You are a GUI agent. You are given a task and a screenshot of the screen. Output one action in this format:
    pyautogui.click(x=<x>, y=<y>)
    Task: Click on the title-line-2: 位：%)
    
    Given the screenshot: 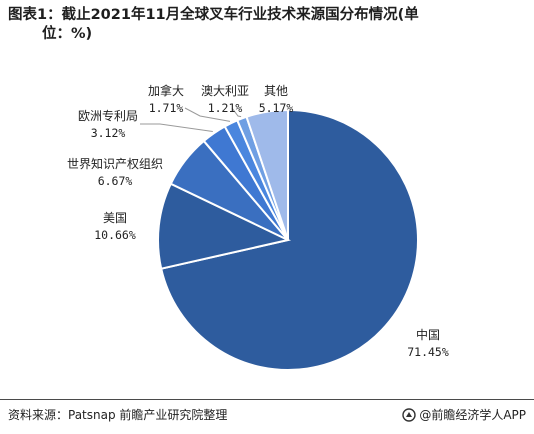 What is the action you would take?
    pyautogui.click(x=67, y=34)
    